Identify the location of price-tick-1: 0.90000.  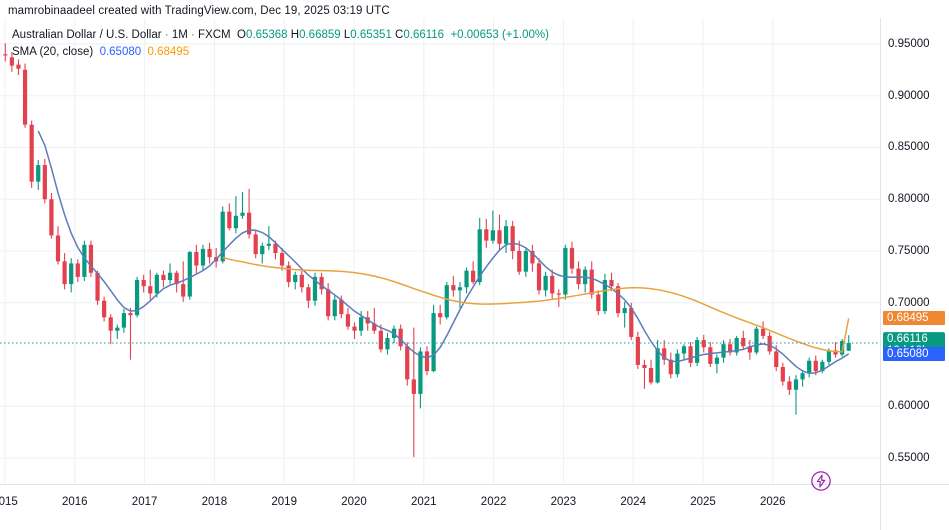
(909, 95).